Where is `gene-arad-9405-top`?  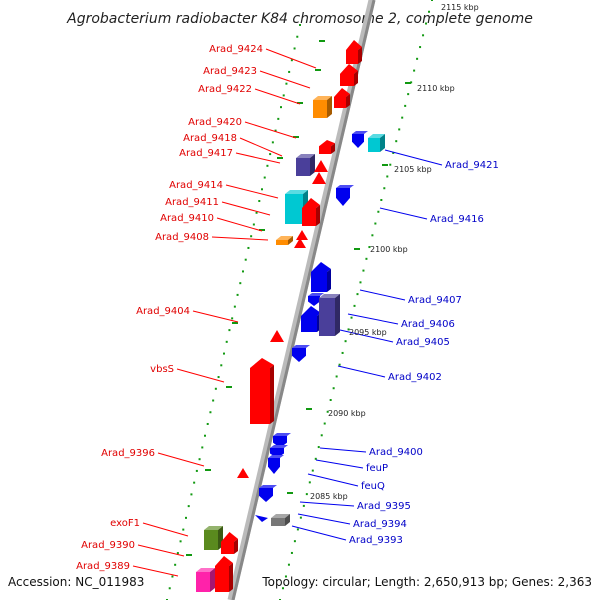
gene-arad-9405-top is located at coordinates (329, 296).